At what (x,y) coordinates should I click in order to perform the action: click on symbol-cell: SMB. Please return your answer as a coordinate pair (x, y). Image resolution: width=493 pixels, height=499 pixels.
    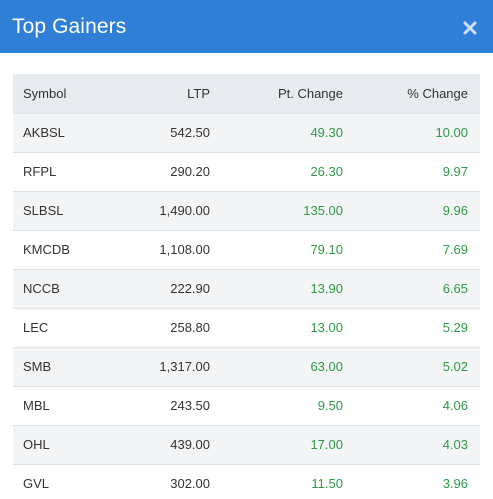
    Looking at the image, I should click on (68, 366).